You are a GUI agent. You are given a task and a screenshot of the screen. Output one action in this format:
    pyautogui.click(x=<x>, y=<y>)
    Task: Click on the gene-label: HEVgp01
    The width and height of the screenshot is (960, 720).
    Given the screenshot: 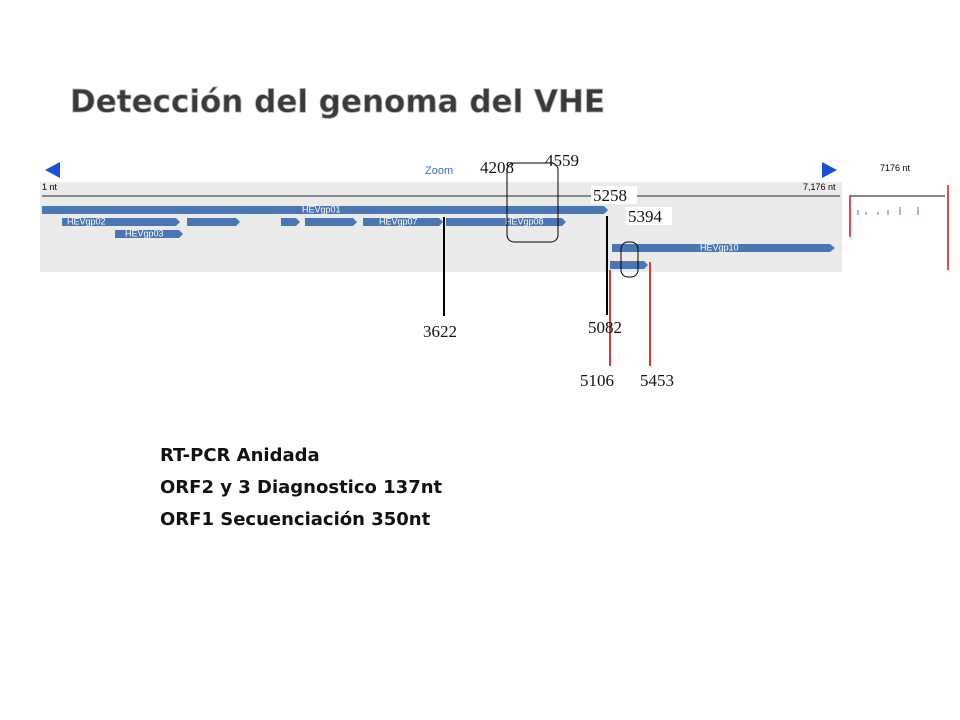 What is the action you would take?
    pyautogui.click(x=321, y=209)
    